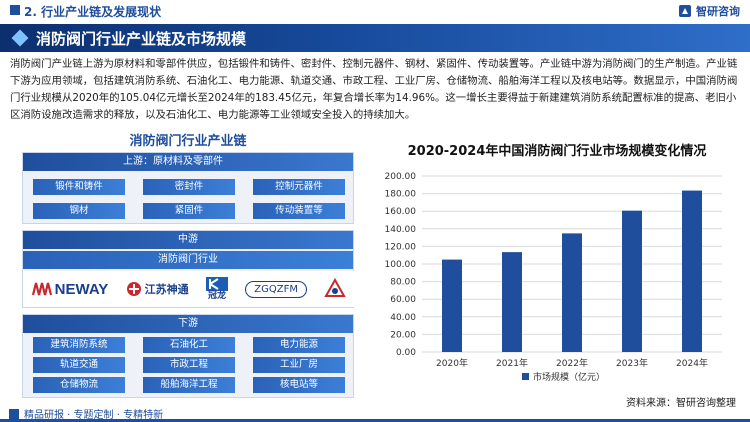 This screenshot has height=422, width=750. I want to click on downstream-item: 工业厂房, so click(299, 365).